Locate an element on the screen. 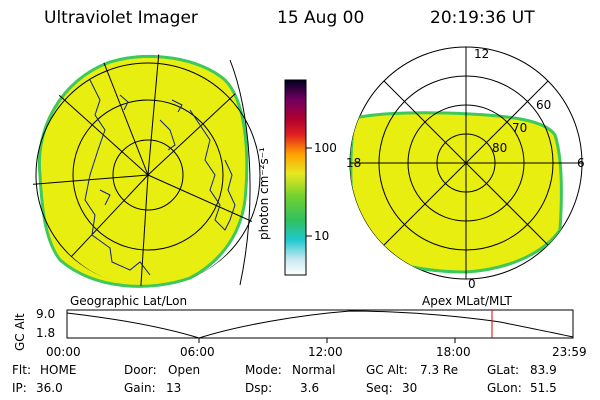 The image size is (600, 400). info-door-value: Open is located at coordinates (184, 370).